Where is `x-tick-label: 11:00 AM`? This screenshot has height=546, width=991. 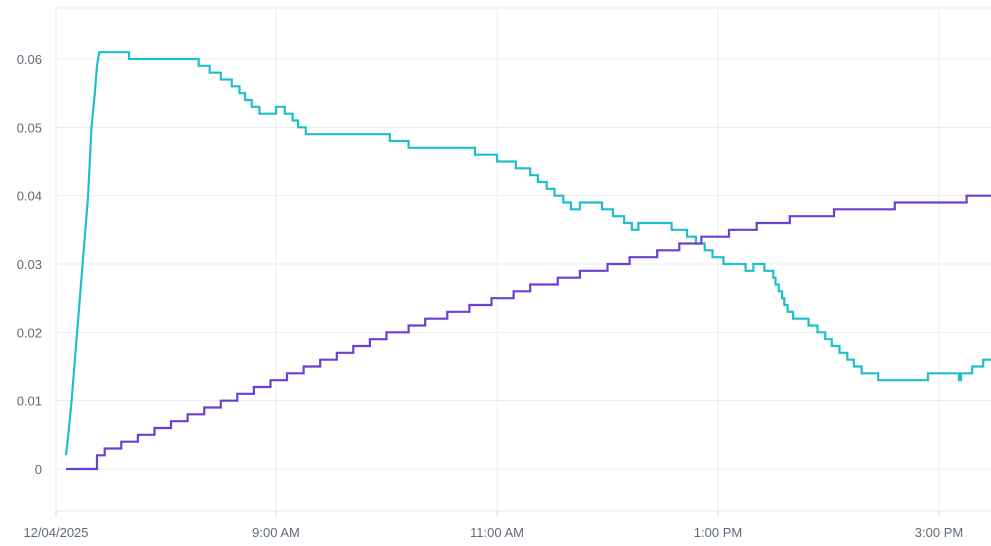 x-tick-label: 11:00 AM is located at coordinates (497, 532).